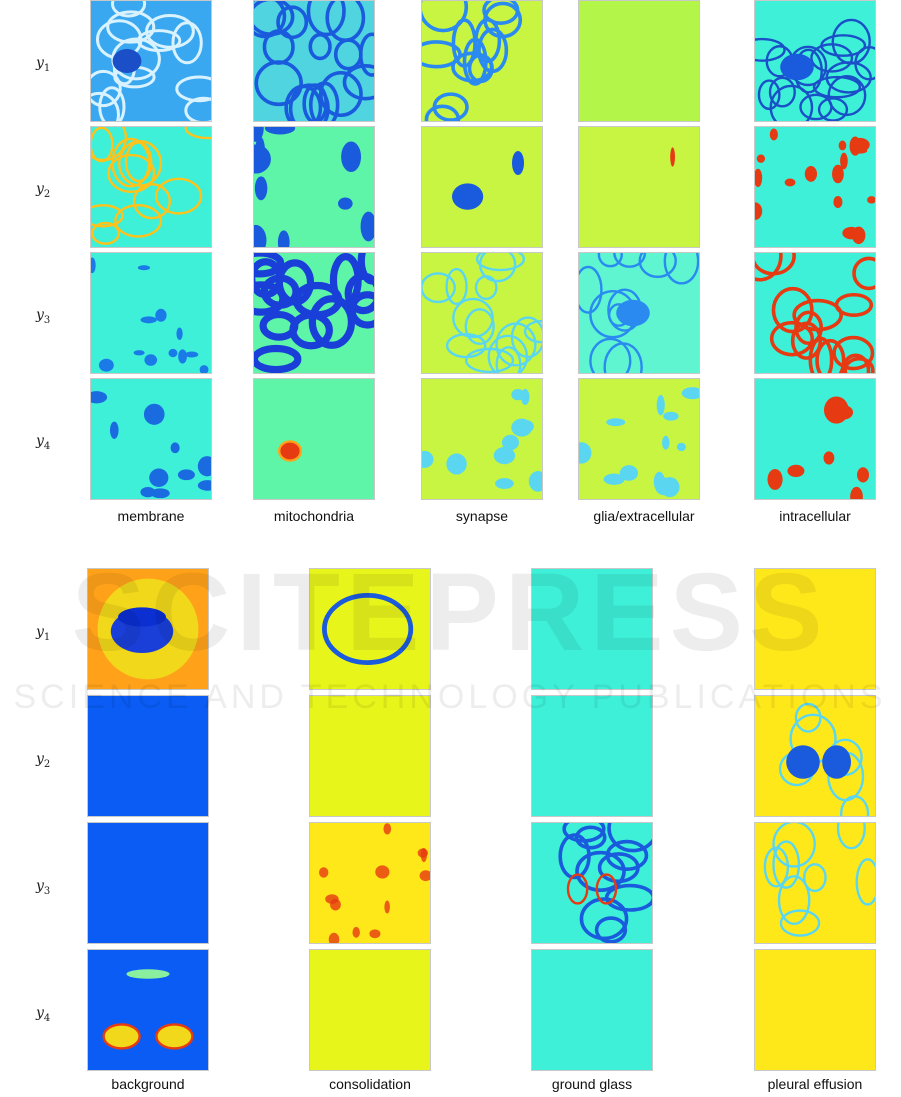 The height and width of the screenshot is (1097, 901). I want to click on panel-b-col-label-consolidation: consolidation, so click(370, 1084).